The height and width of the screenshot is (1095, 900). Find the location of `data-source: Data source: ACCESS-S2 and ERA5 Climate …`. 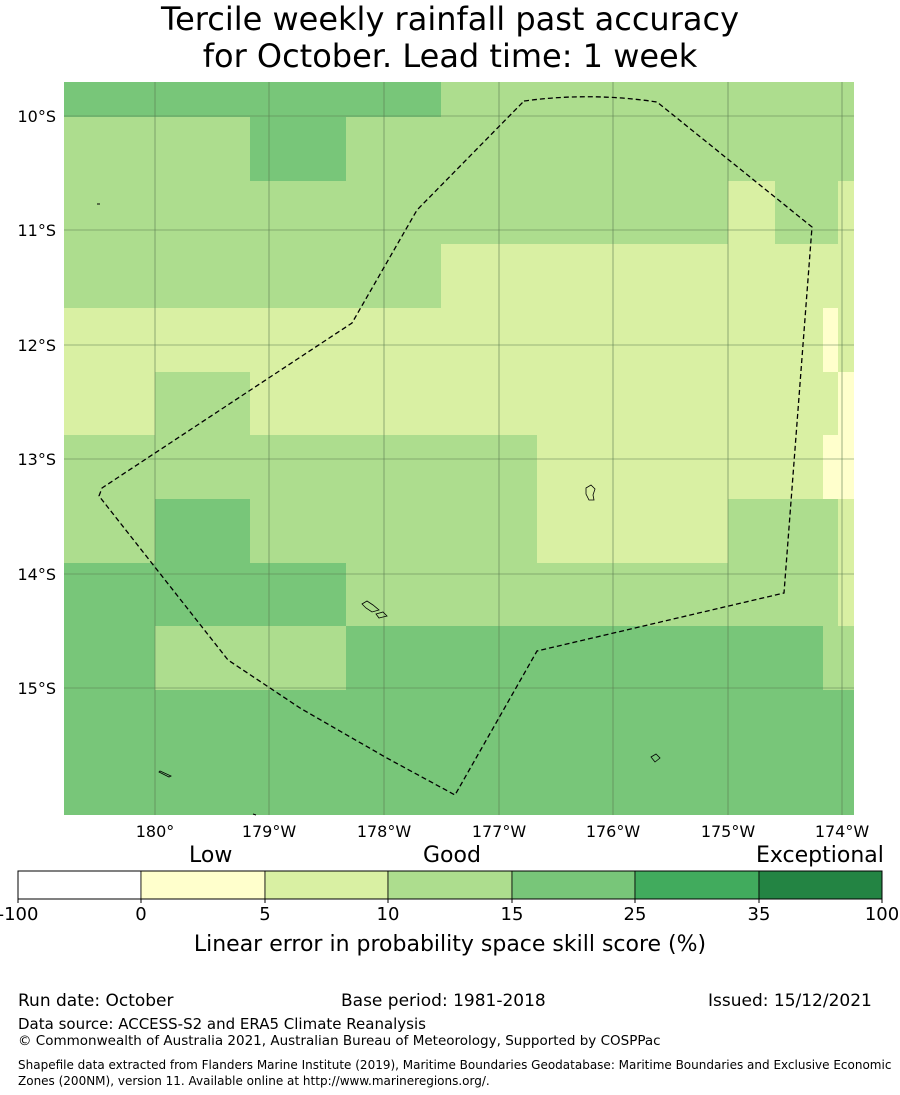

data-source: Data source: ACCESS-S2 and ERA5 Climate … is located at coordinates (222, 1024).